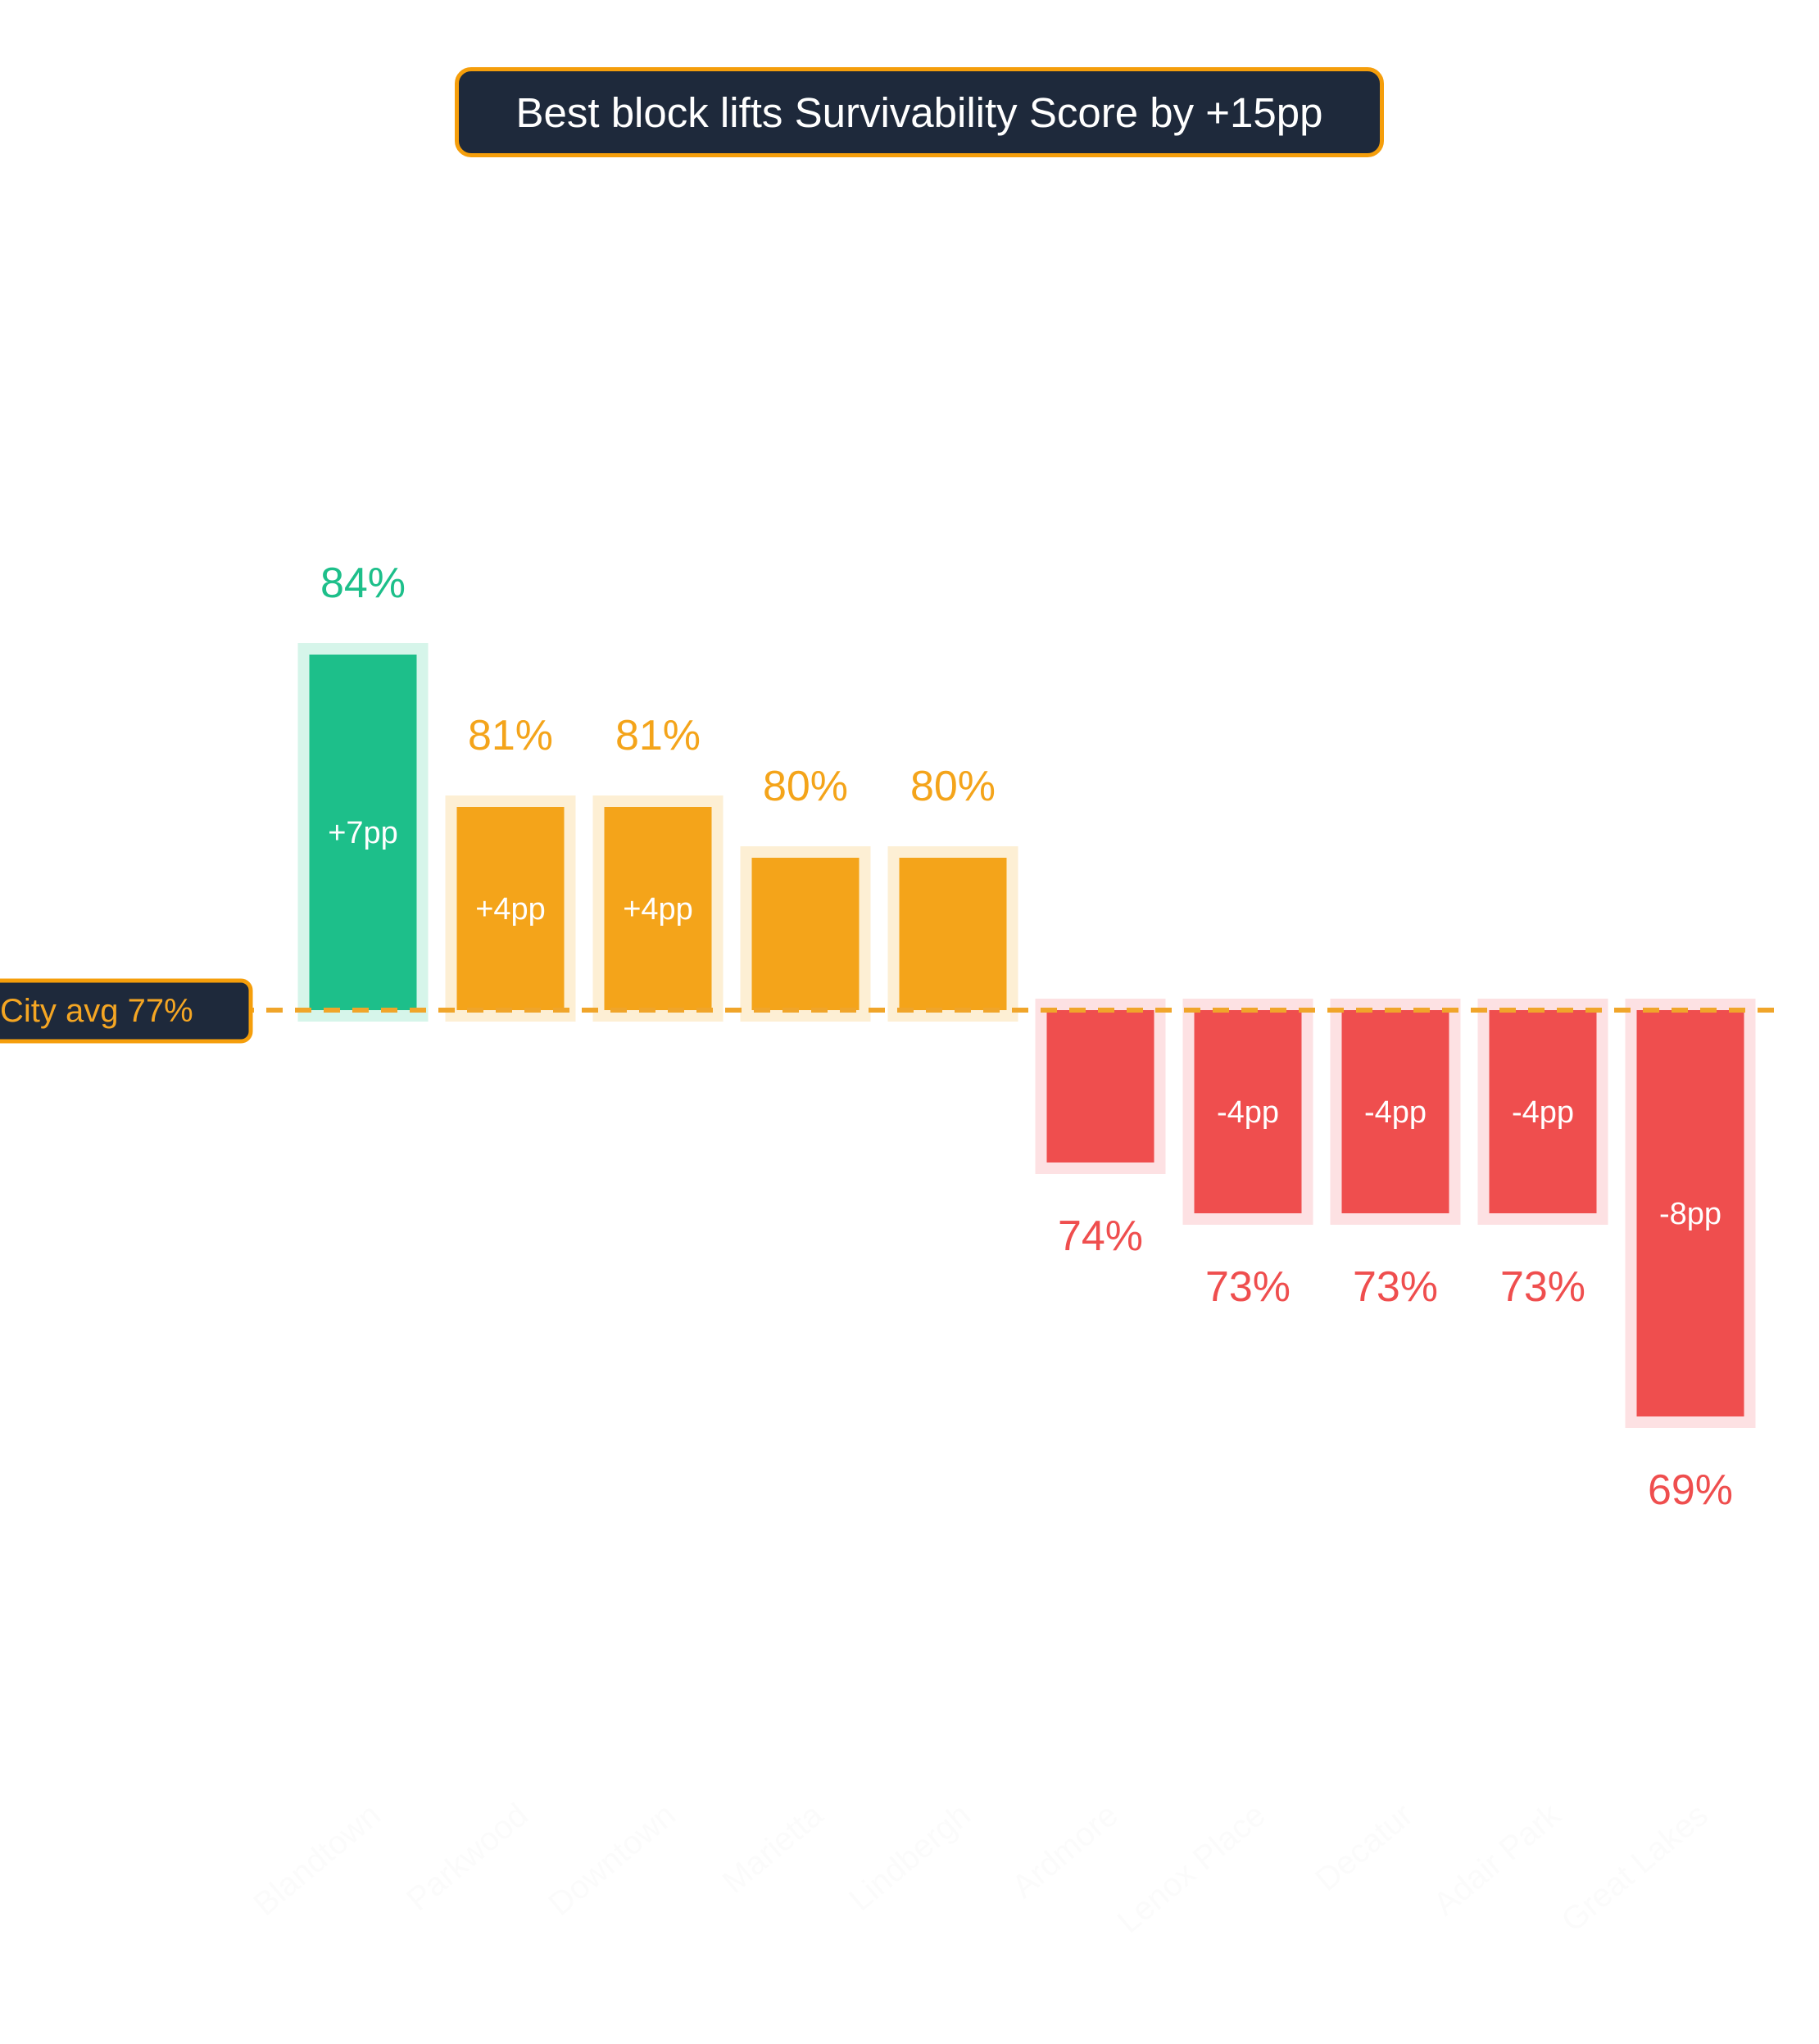 Image resolution: width=1819 pixels, height=2044 pixels. Describe the element at coordinates (1497, 1860) in the screenshot. I see `x-tick-label: Adair Park` at that location.